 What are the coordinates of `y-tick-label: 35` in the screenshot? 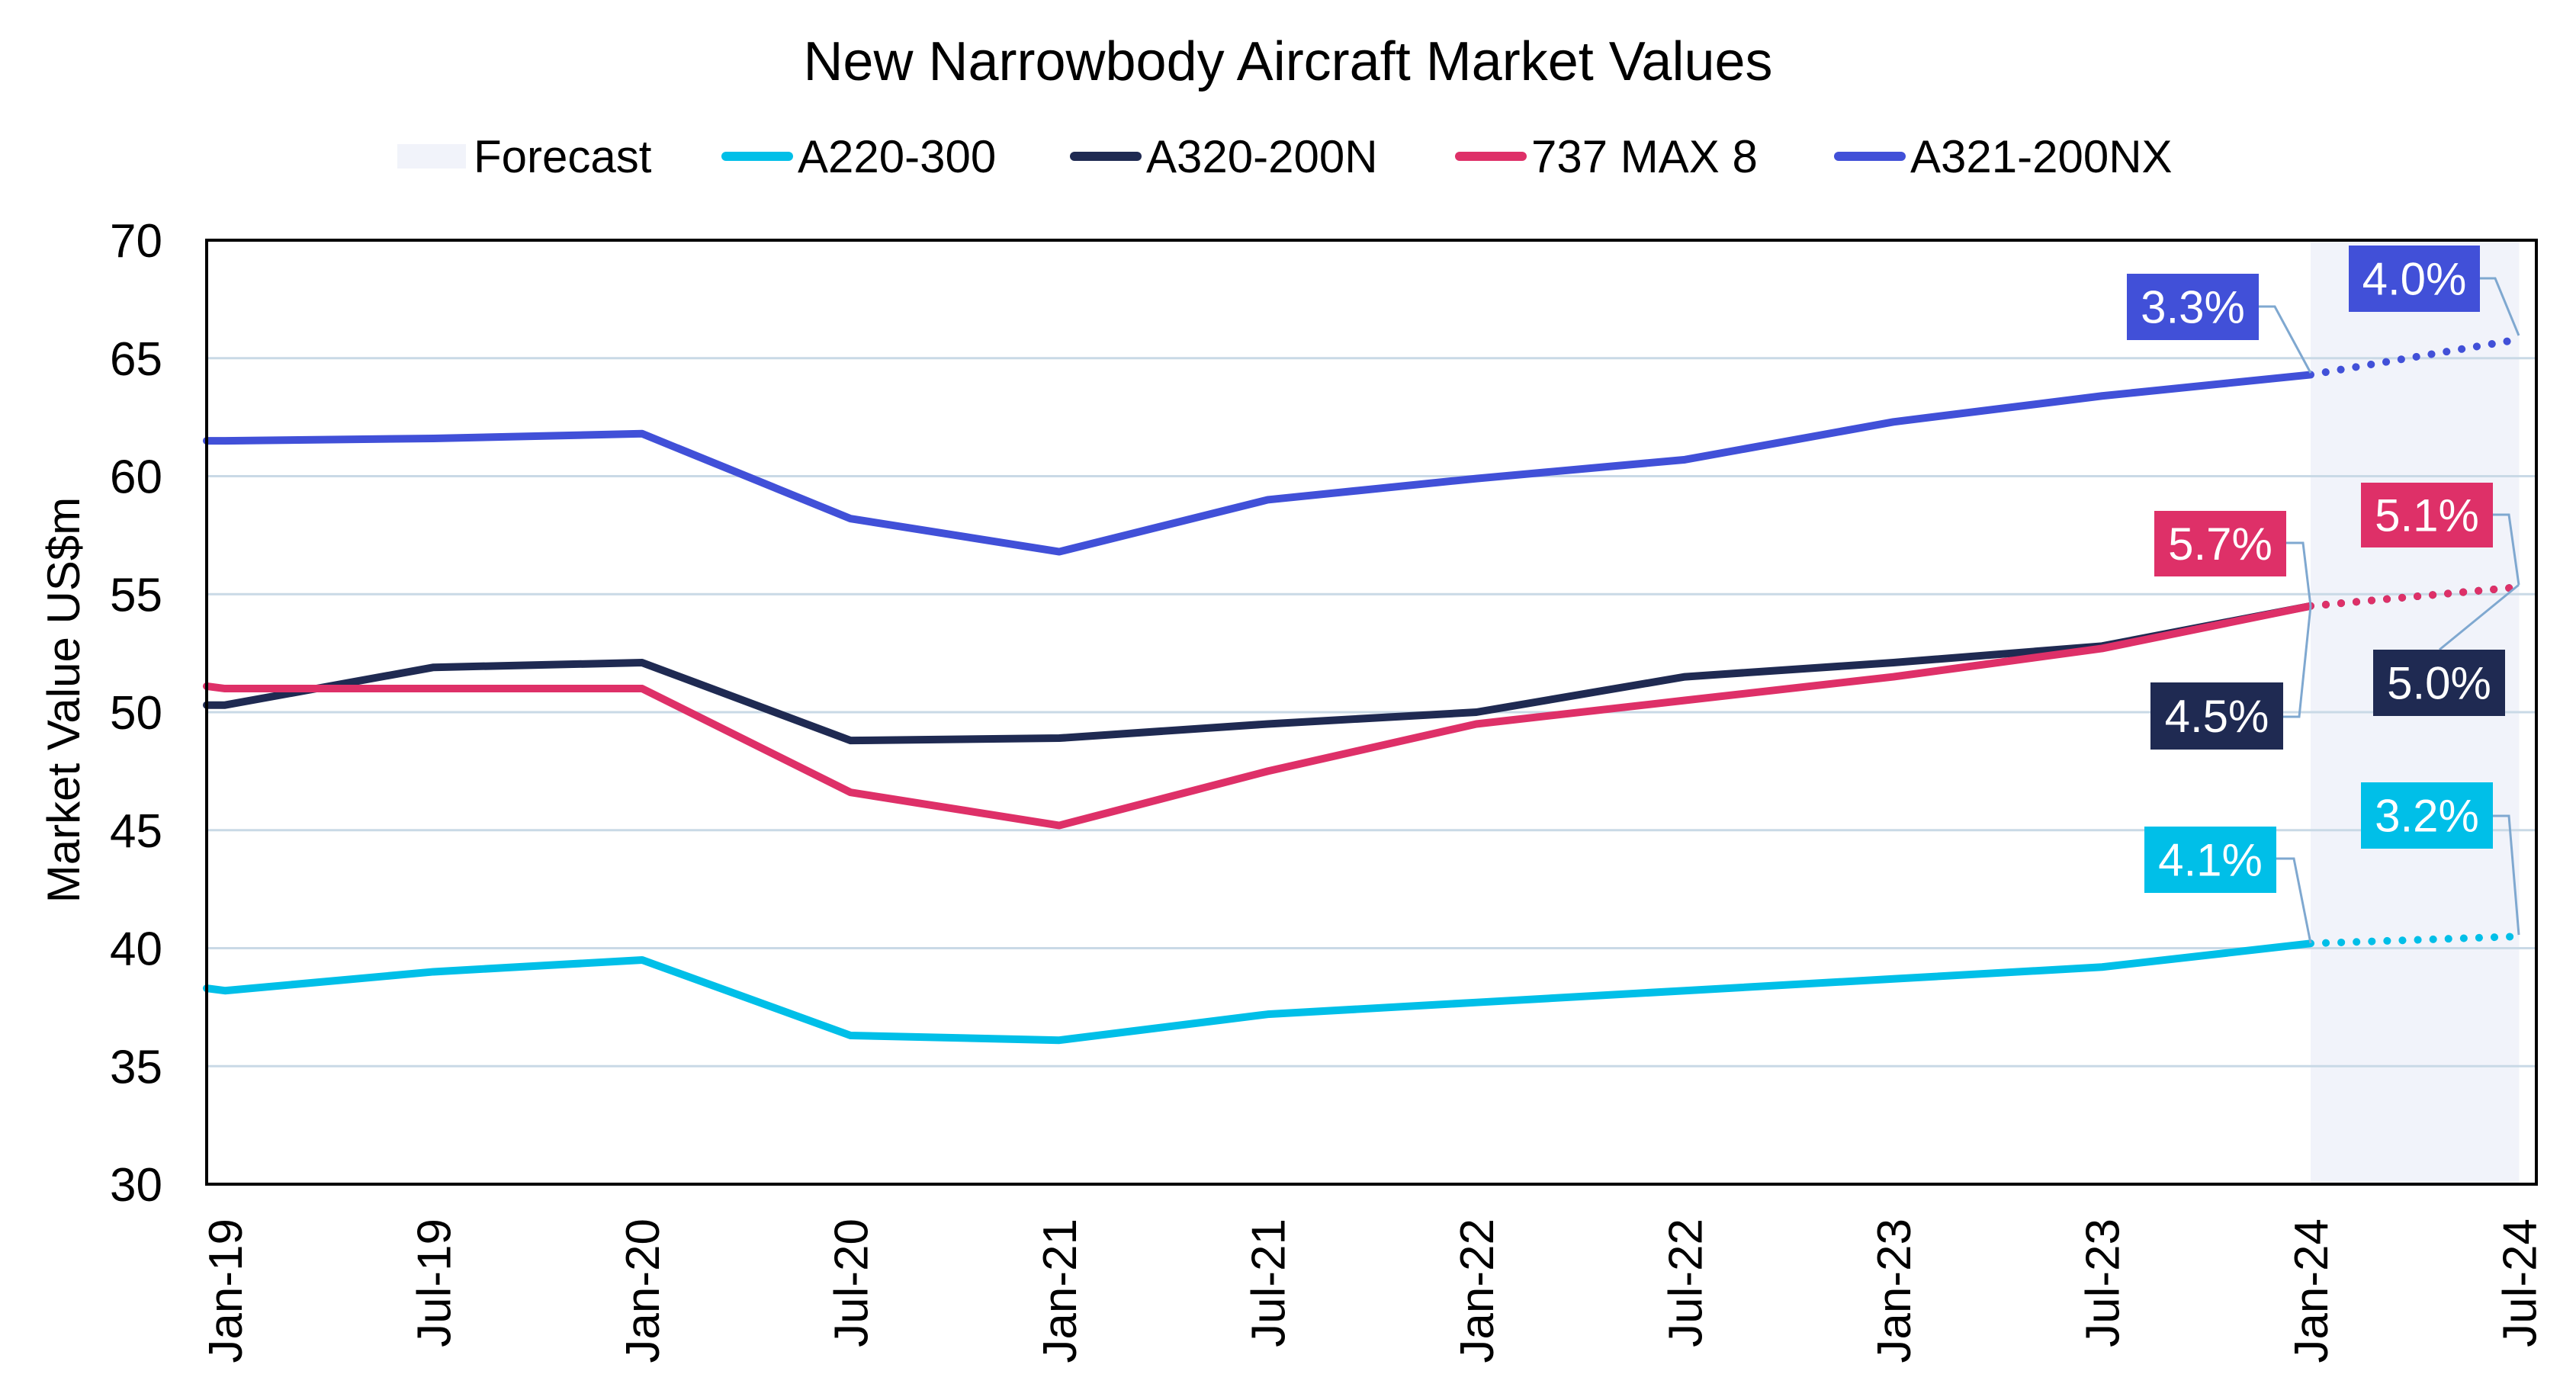 It's located at (136, 1067).